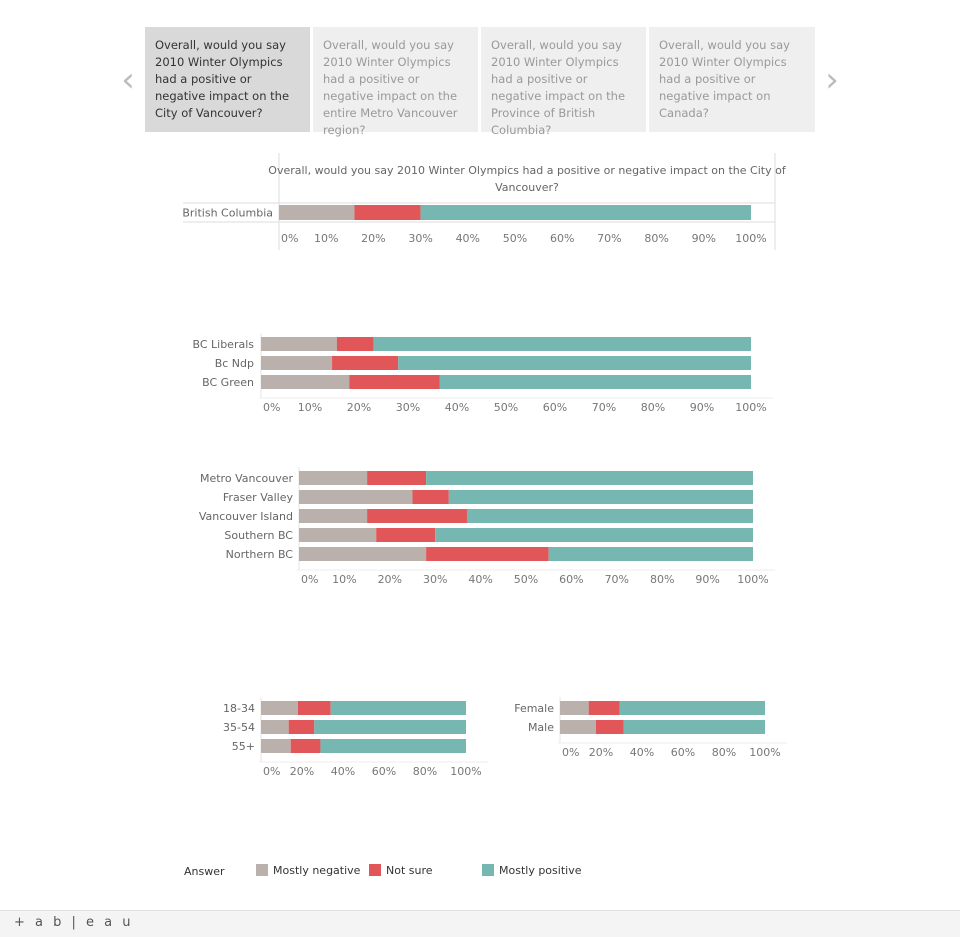 This screenshot has height=937, width=960. What do you see at coordinates (390, 579) in the screenshot?
I see `chart-3-tick-20-pct: 20%` at bounding box center [390, 579].